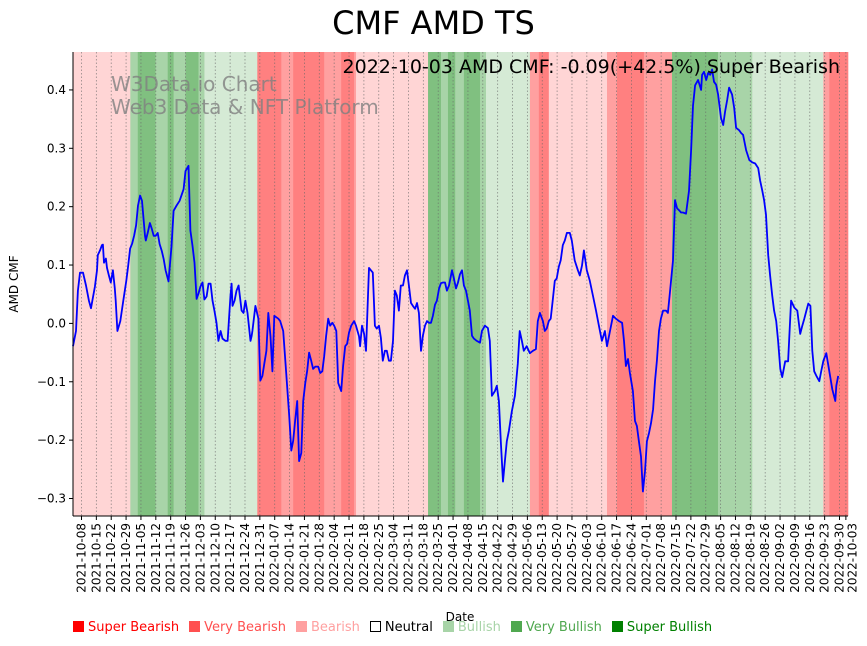  I want to click on x-tick-label: 2021-11-12, so click(156, 558).